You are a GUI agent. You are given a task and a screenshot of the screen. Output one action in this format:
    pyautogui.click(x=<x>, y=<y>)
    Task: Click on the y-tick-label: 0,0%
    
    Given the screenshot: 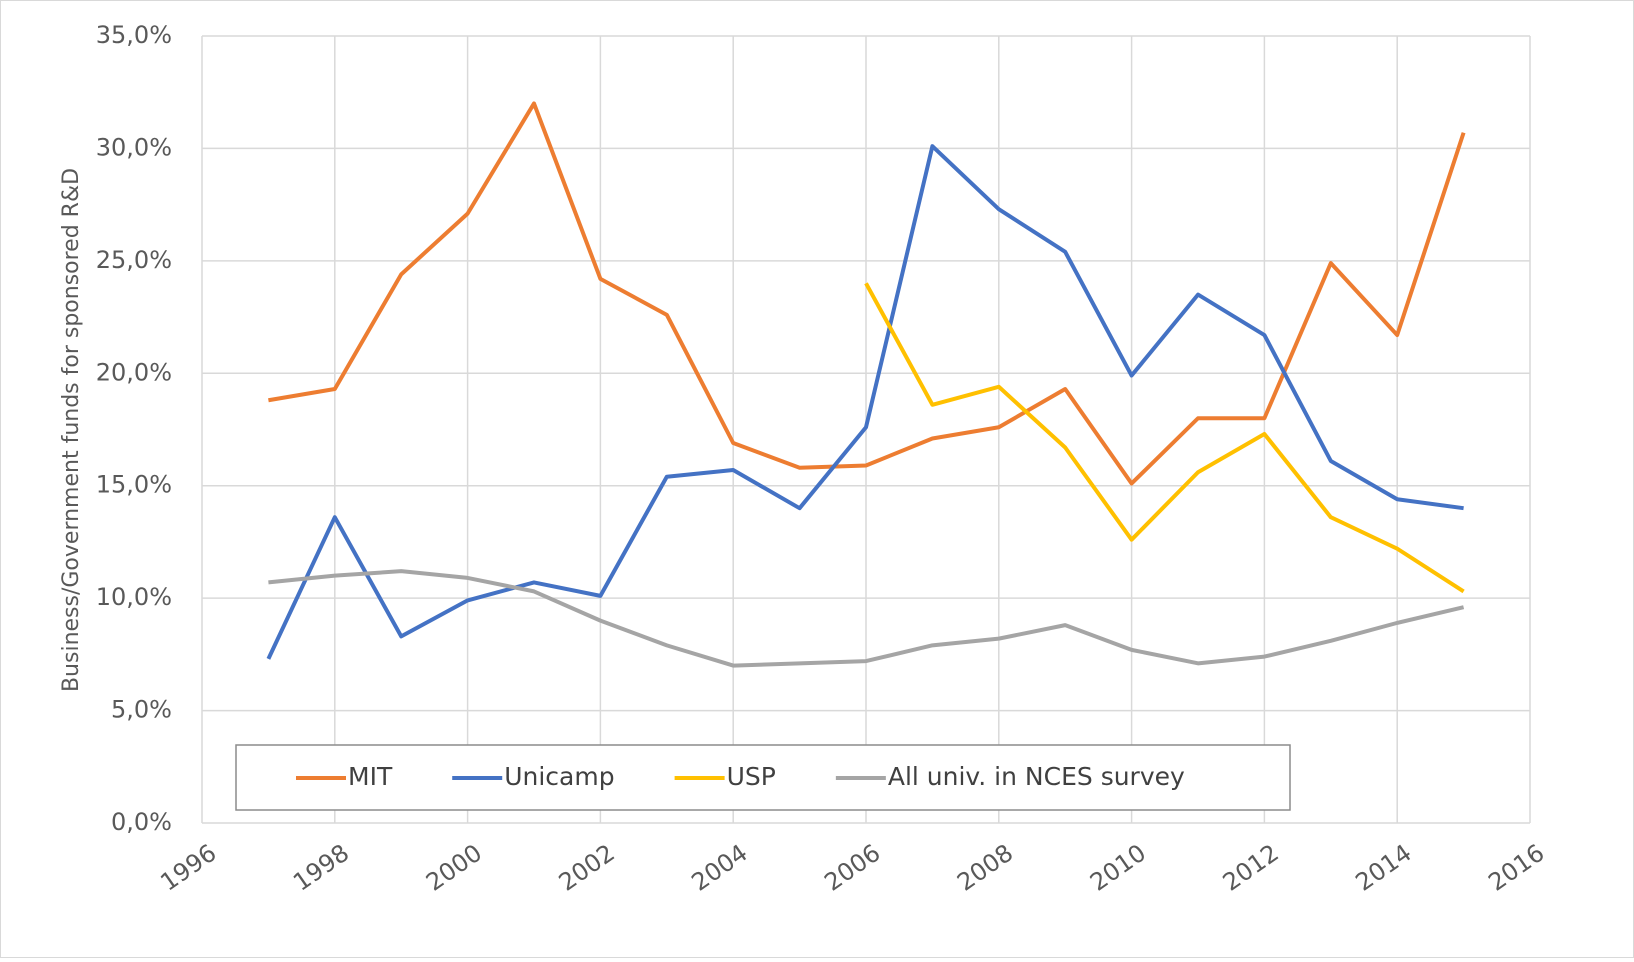 What is the action you would take?
    pyautogui.click(x=141, y=822)
    